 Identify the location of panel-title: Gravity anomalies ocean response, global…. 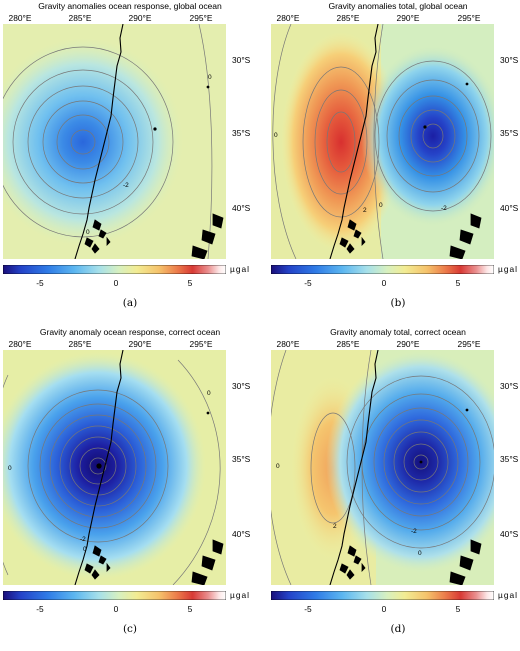
(130, 6).